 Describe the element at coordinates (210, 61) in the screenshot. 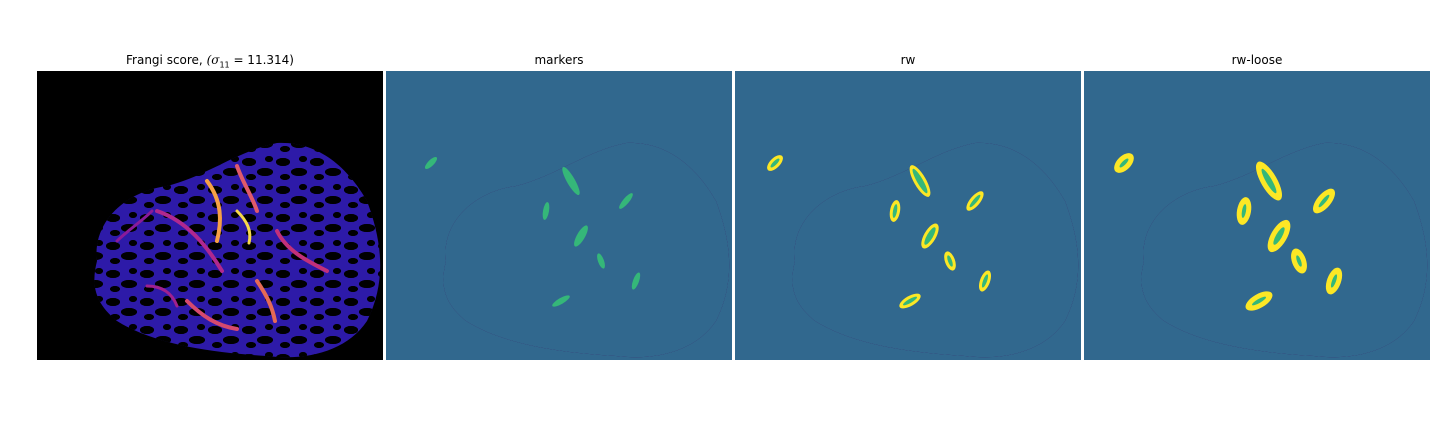

I see `frangi-title: Frangi score, (σ11 = 11.314)` at that location.